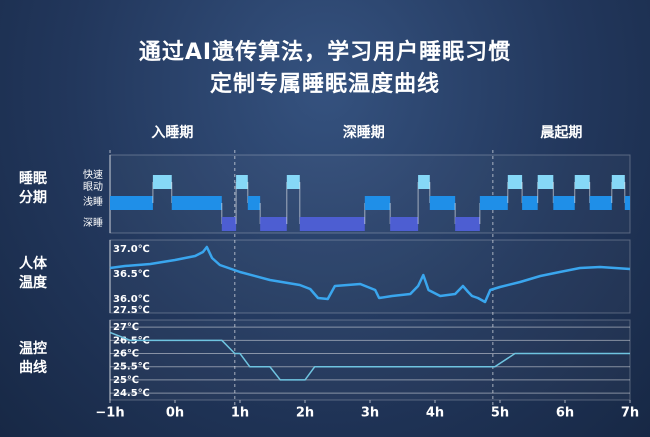 The width and height of the screenshot is (650, 437). I want to click on y-tick-label: 27.5℃, so click(131, 310).